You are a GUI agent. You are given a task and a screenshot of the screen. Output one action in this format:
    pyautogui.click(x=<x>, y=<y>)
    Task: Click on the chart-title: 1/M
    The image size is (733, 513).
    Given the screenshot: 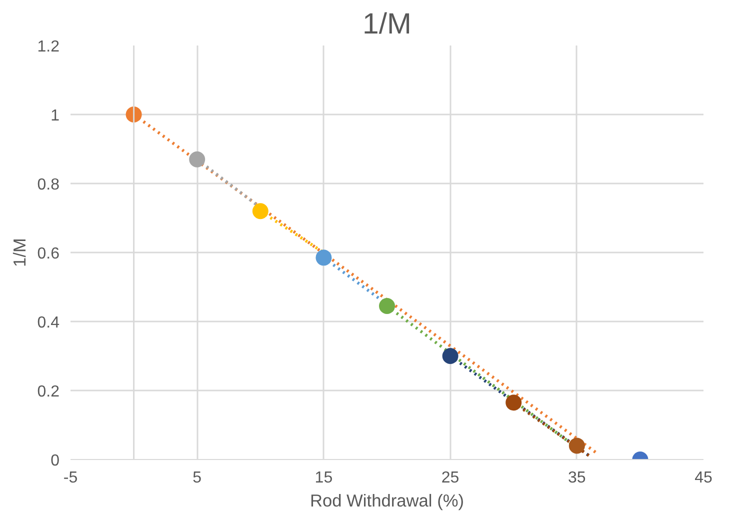 What is the action you would take?
    pyautogui.click(x=387, y=24)
    